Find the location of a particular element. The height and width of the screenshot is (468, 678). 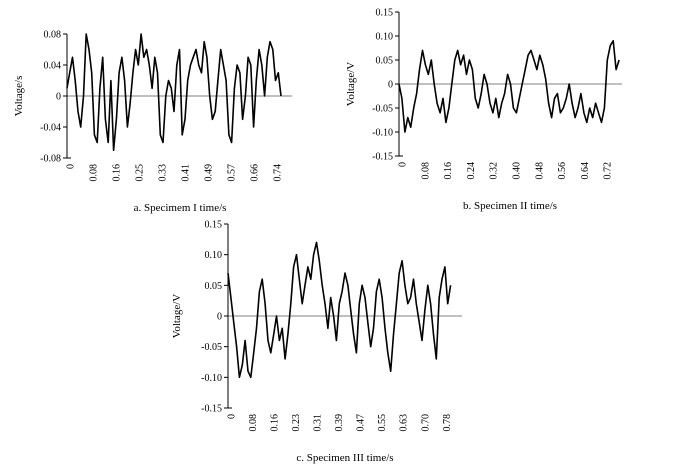

y-tick-label: -0.04 is located at coordinates (50, 128).